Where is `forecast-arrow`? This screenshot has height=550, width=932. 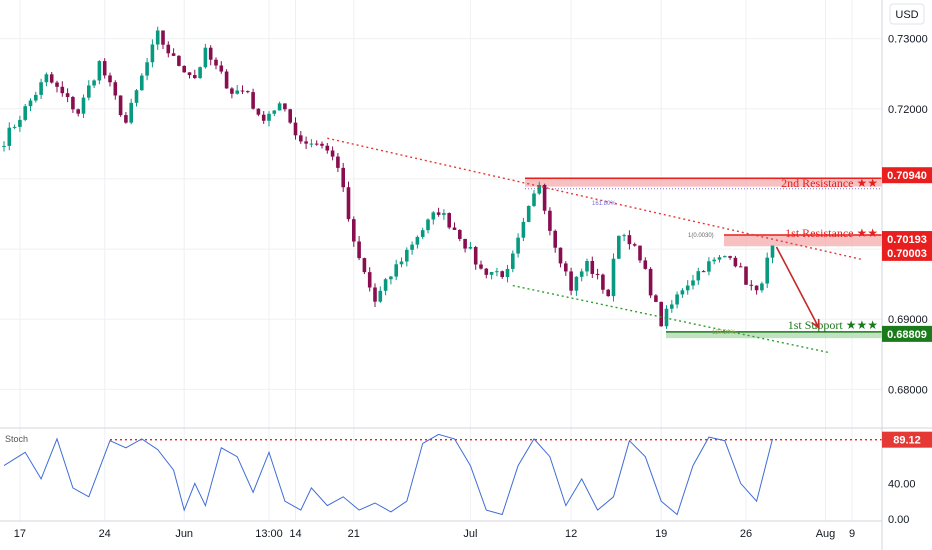
forecast-arrow is located at coordinates (797, 288).